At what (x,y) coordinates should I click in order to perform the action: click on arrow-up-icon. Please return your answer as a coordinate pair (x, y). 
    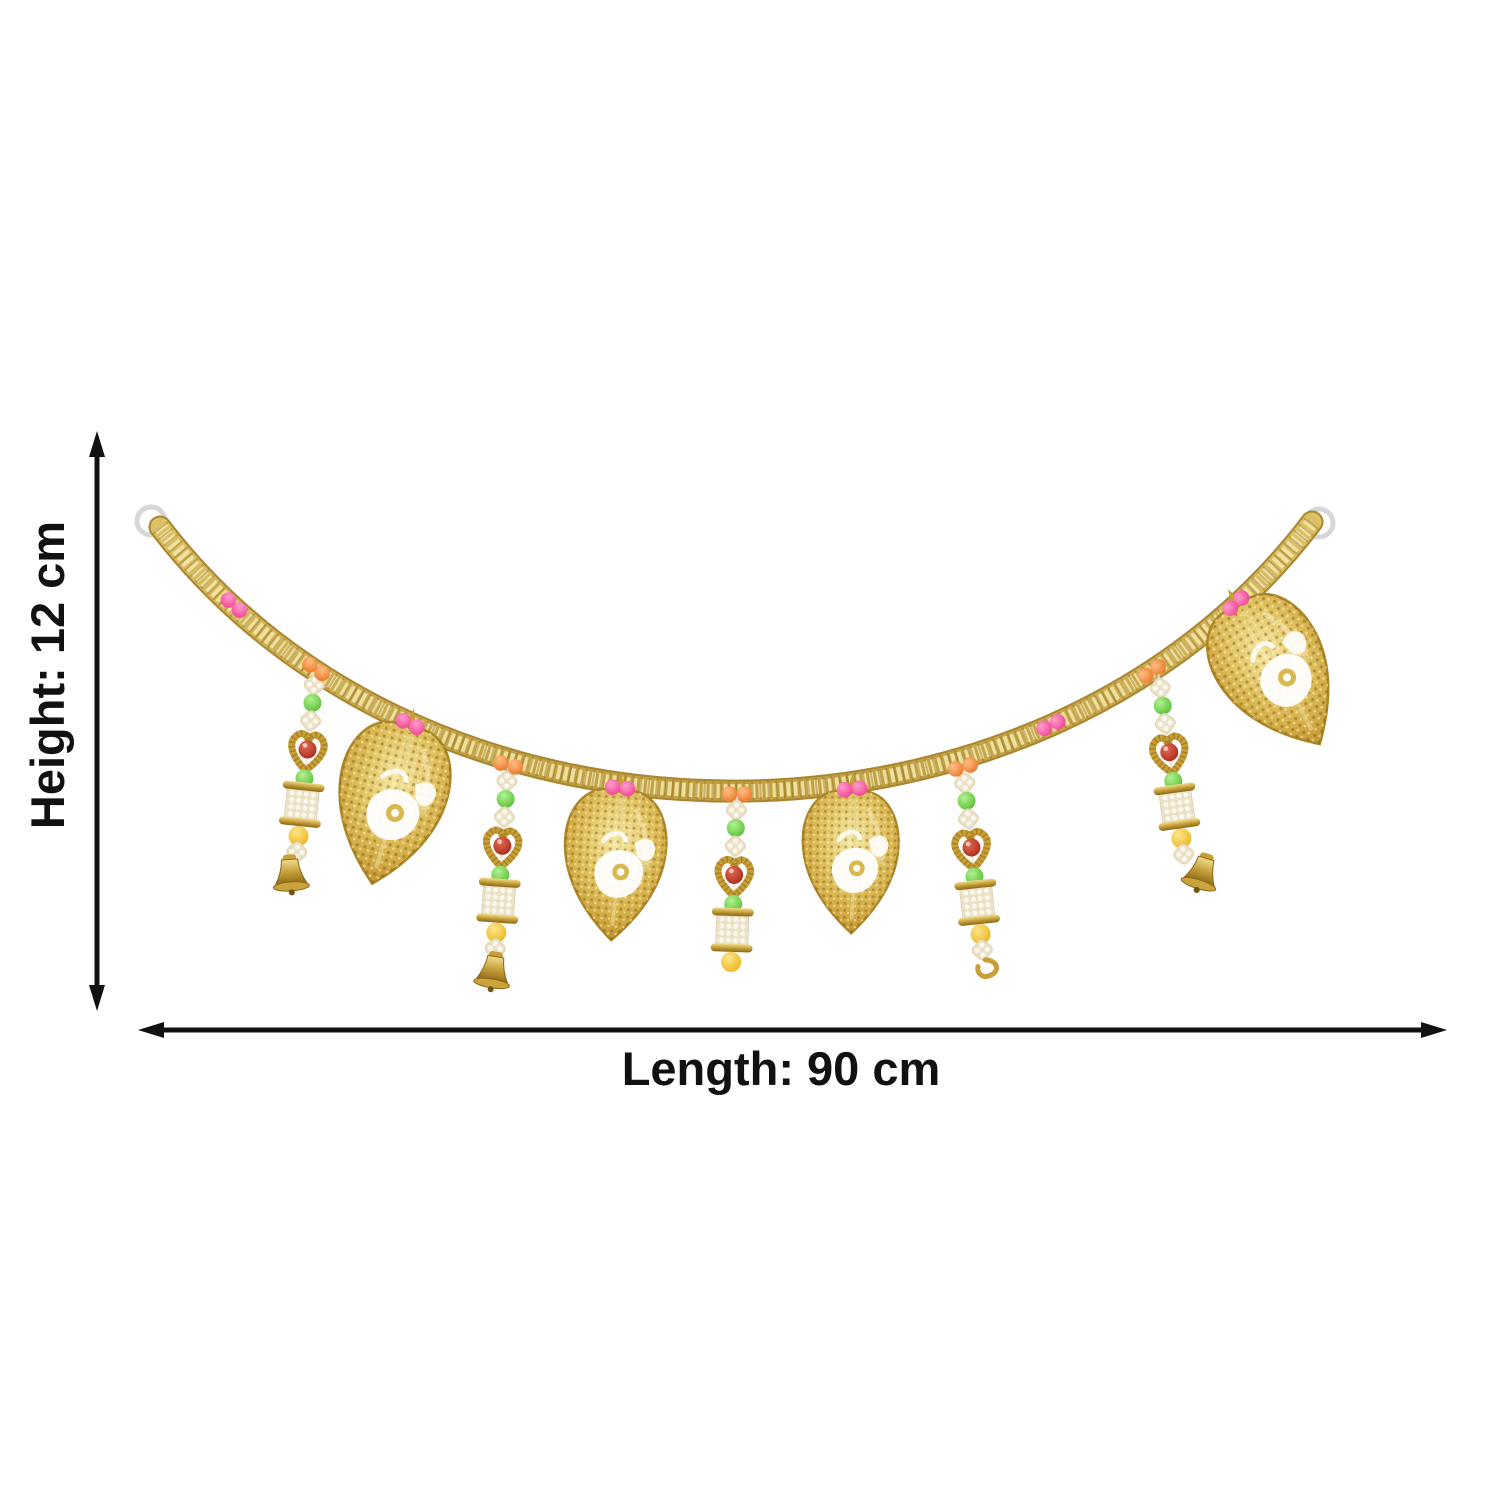
    Looking at the image, I should click on (97, 444).